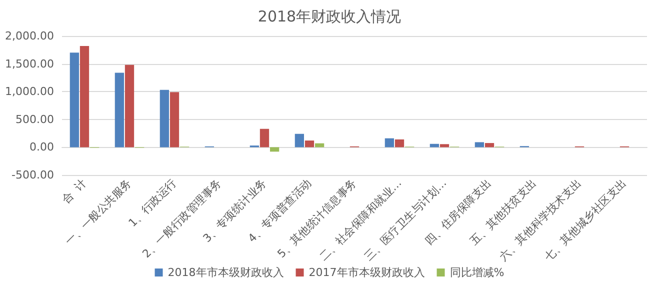 The width and height of the screenshot is (659, 287). Describe the element at coordinates (42, 147) in the screenshot. I see `y-tick-label: 0.00` at that location.